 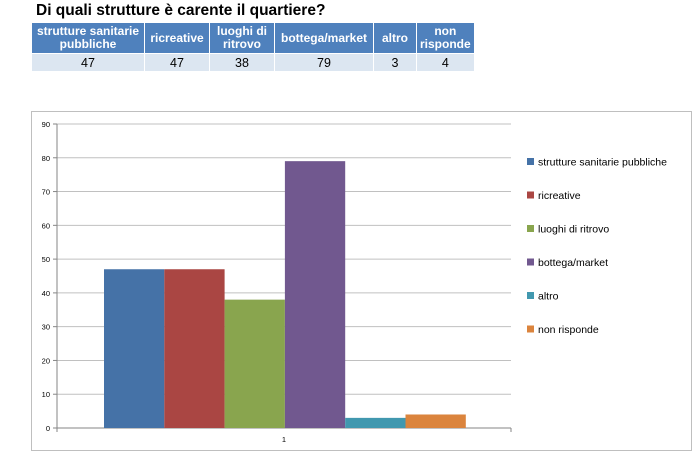 I want to click on y-tick-label: 90, so click(x=46, y=124).